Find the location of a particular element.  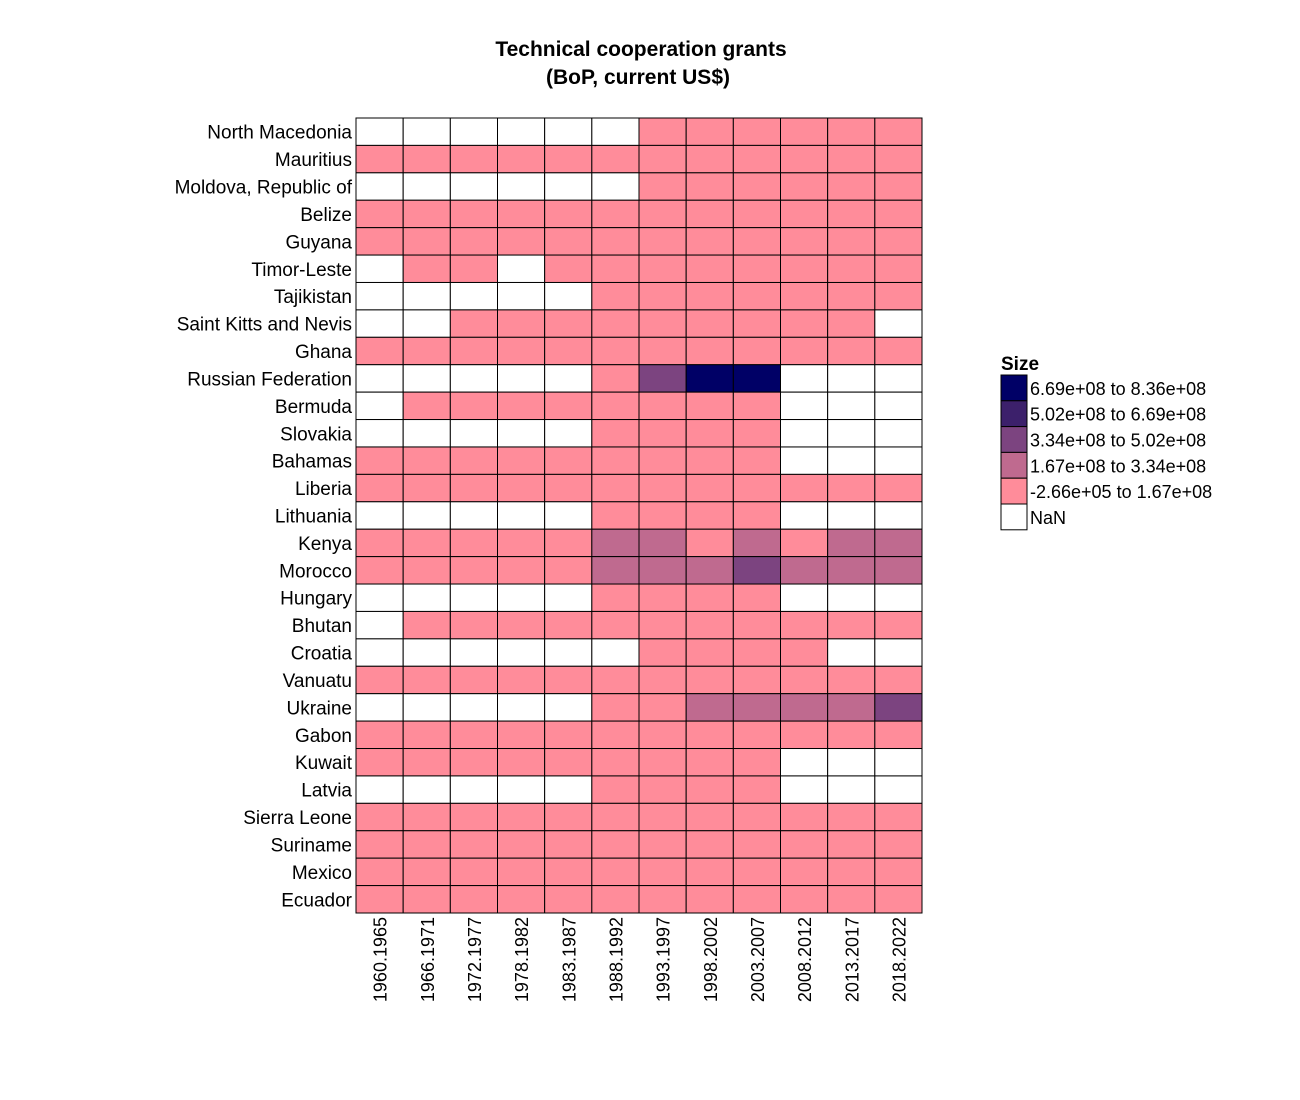

heatmap-cell-sierra-leone-1983-1987 is located at coordinates (568, 817).